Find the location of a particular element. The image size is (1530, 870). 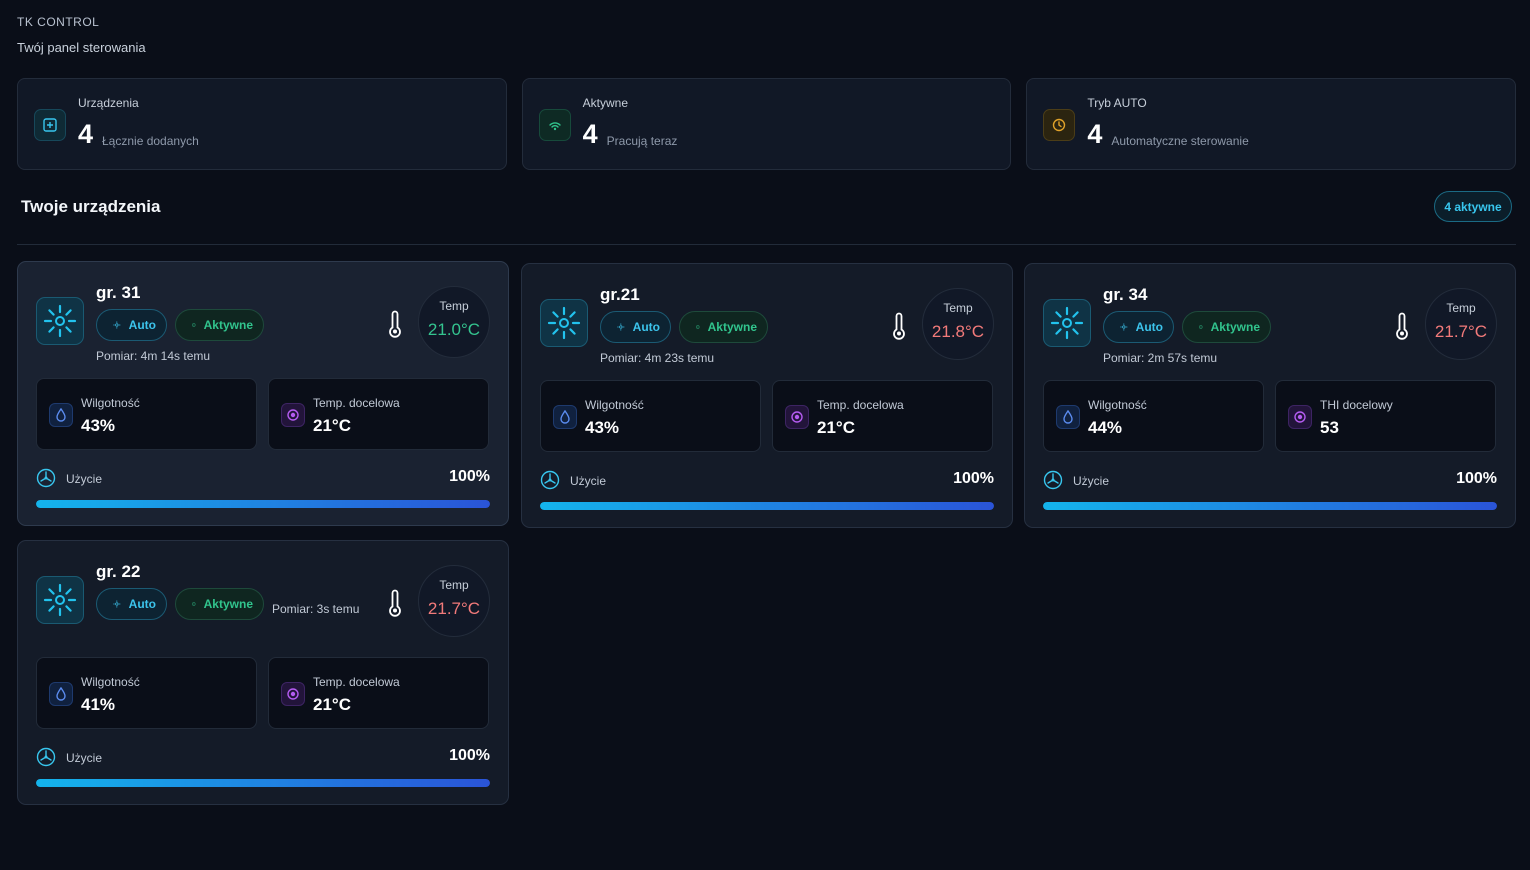

divider is located at coordinates (766, 244).